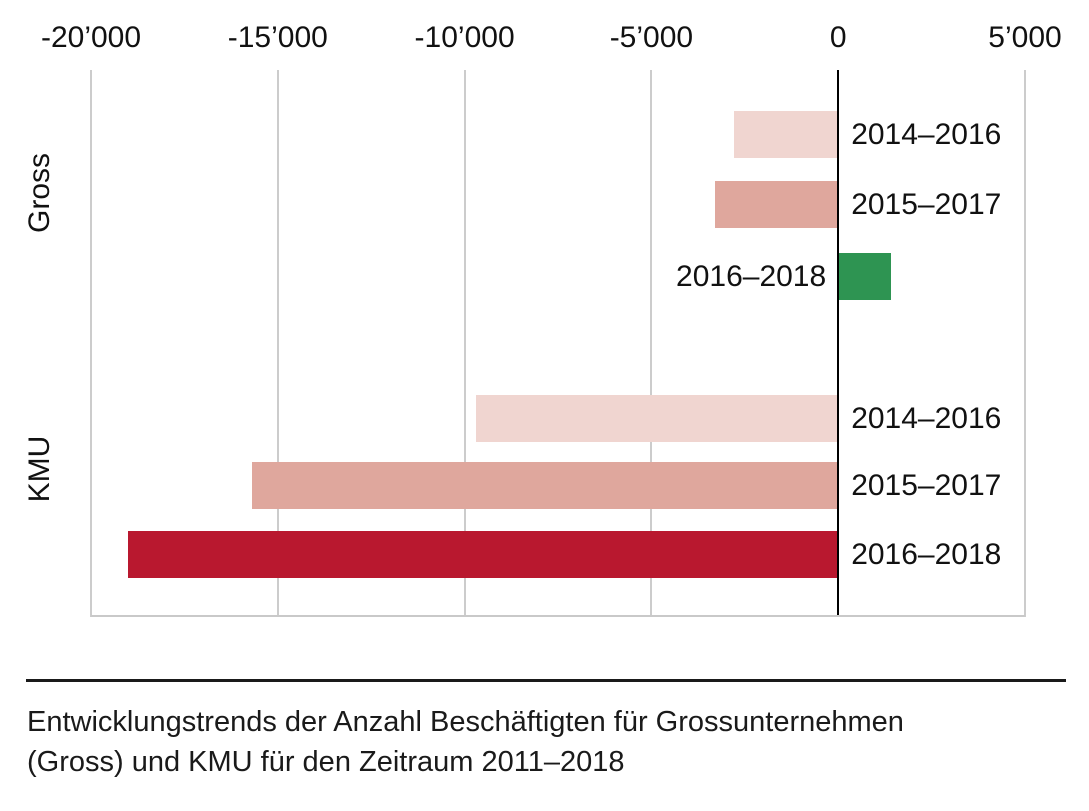  What do you see at coordinates (91, 37) in the screenshot?
I see `x-axis-tick-label: -20’000` at bounding box center [91, 37].